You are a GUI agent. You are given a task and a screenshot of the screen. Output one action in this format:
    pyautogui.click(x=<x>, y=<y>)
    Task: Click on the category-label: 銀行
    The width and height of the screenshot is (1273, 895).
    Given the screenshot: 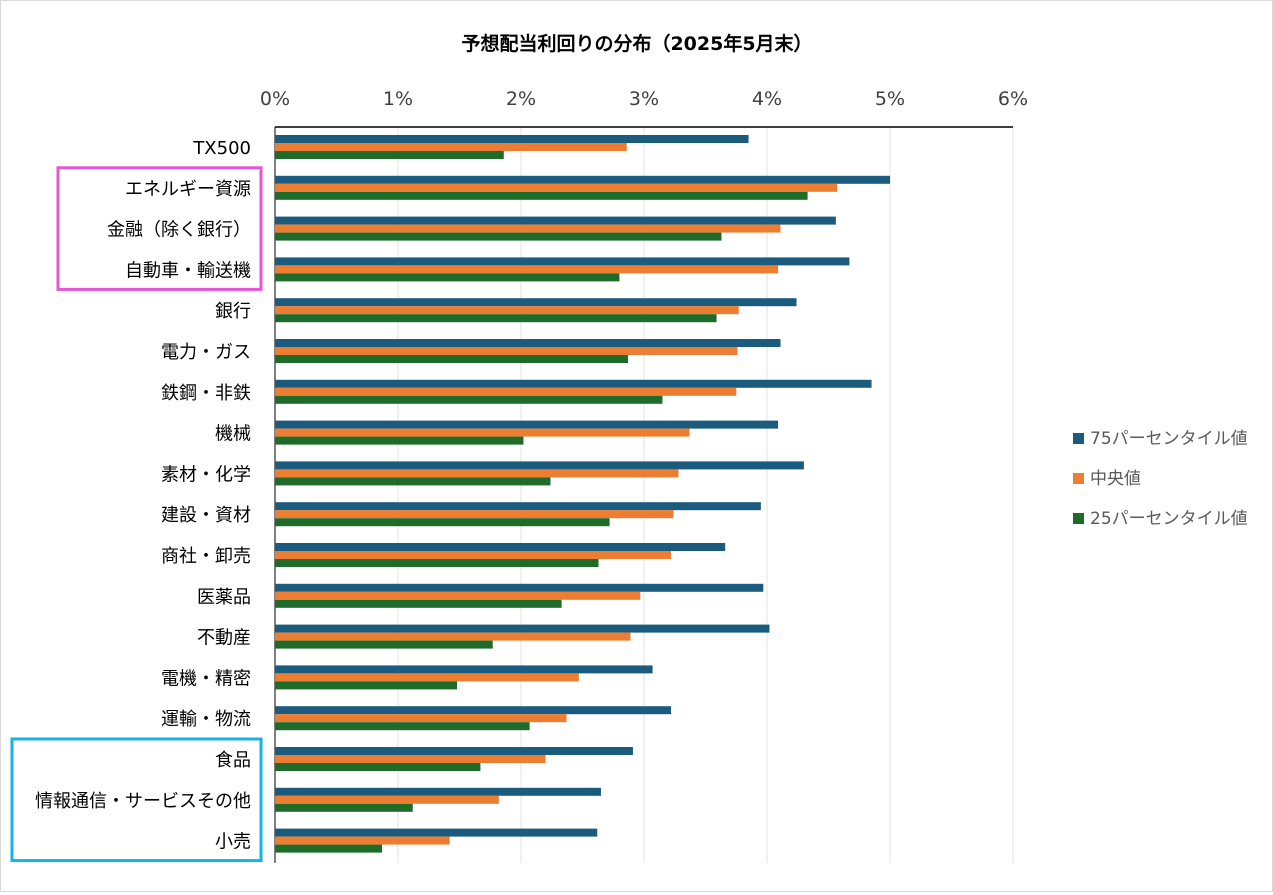 What is the action you would take?
    pyautogui.click(x=233, y=311)
    